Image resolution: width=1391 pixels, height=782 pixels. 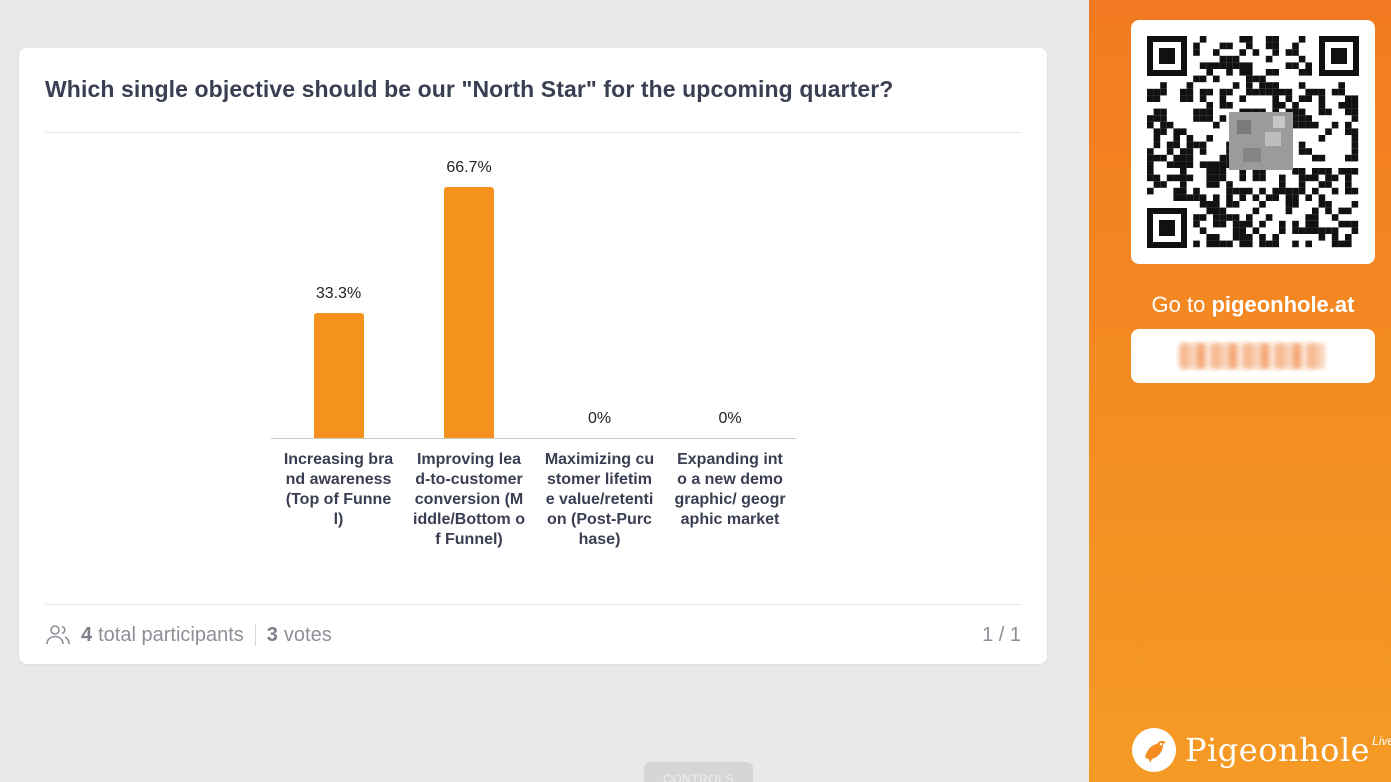 I want to click on users-icon, so click(x=58, y=635).